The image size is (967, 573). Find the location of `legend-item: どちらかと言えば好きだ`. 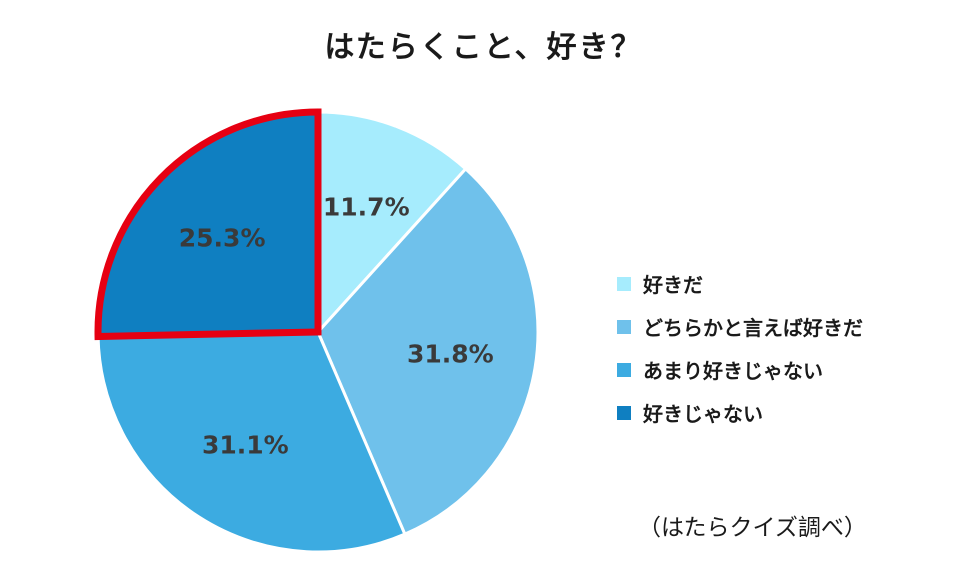

legend-item: どちらかと言えば好きだ is located at coordinates (740, 326).